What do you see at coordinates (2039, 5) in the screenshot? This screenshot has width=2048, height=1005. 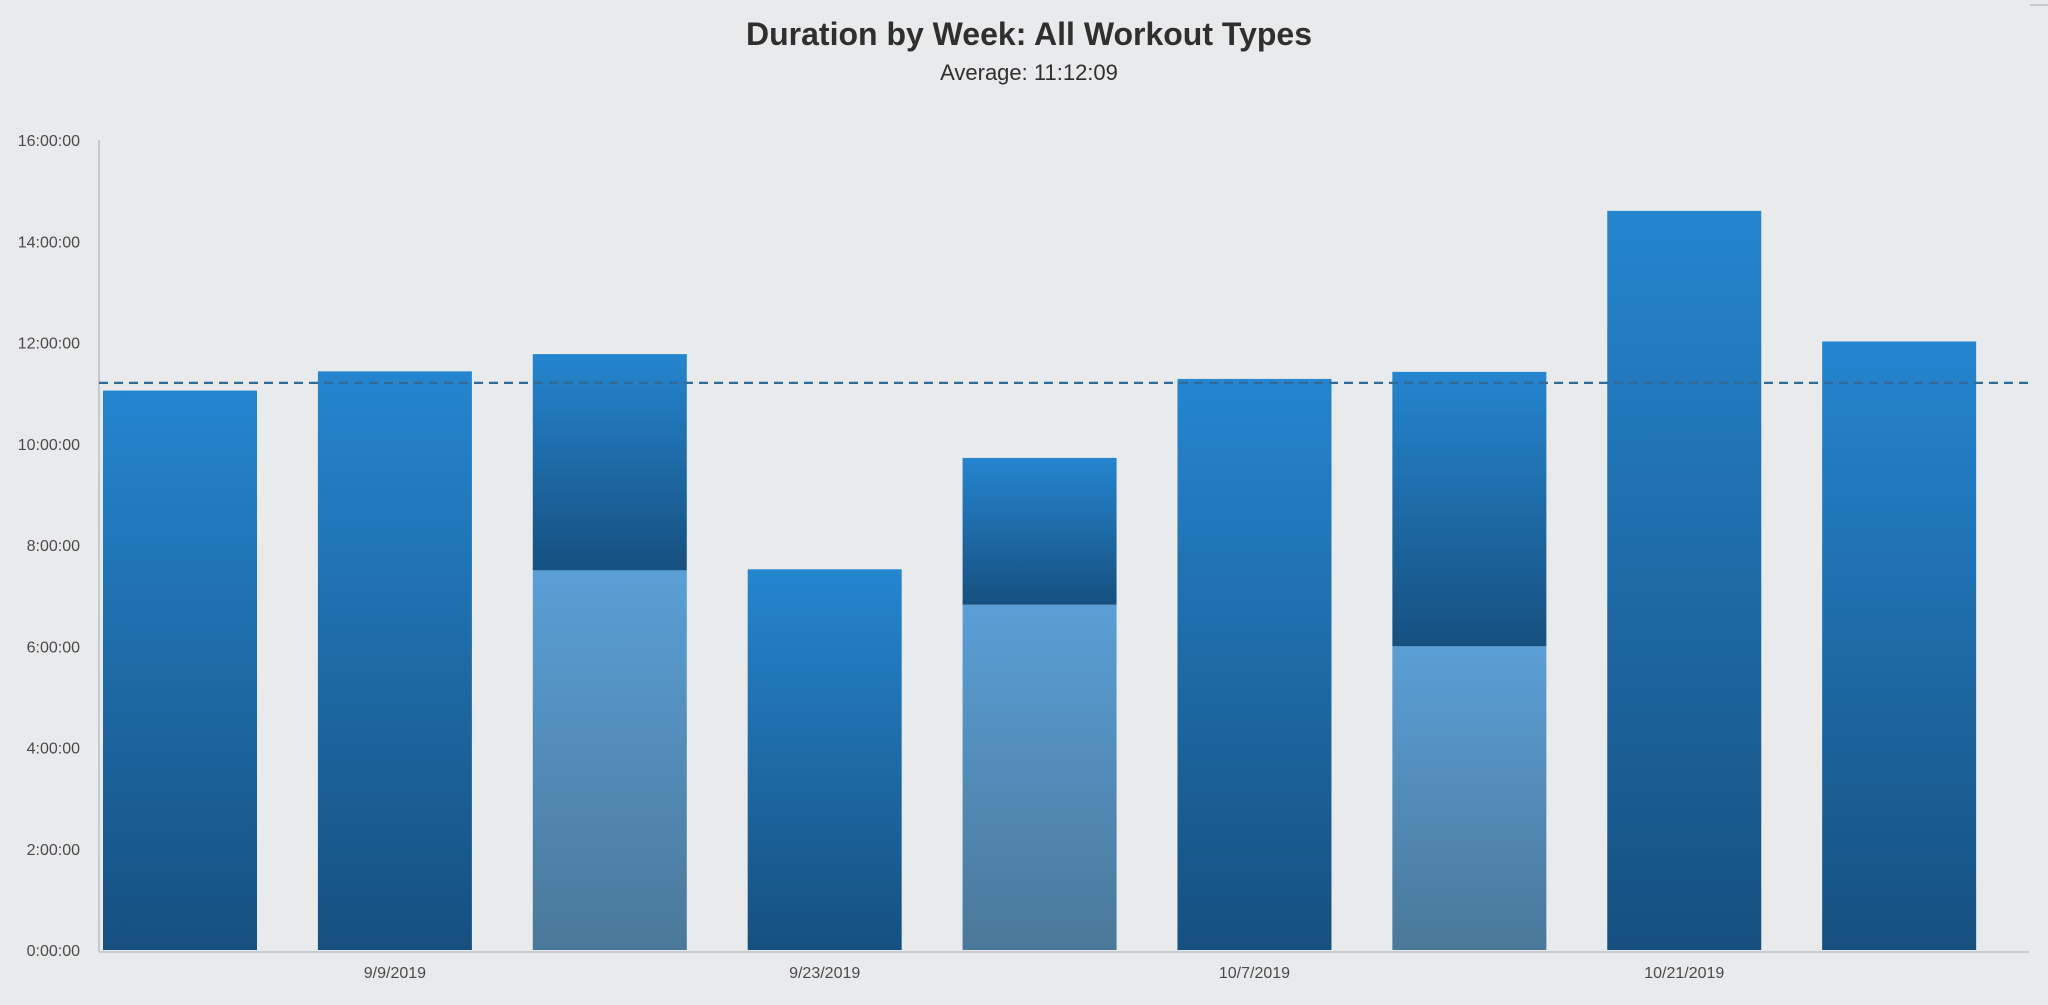 I see `window-corner-mark` at bounding box center [2039, 5].